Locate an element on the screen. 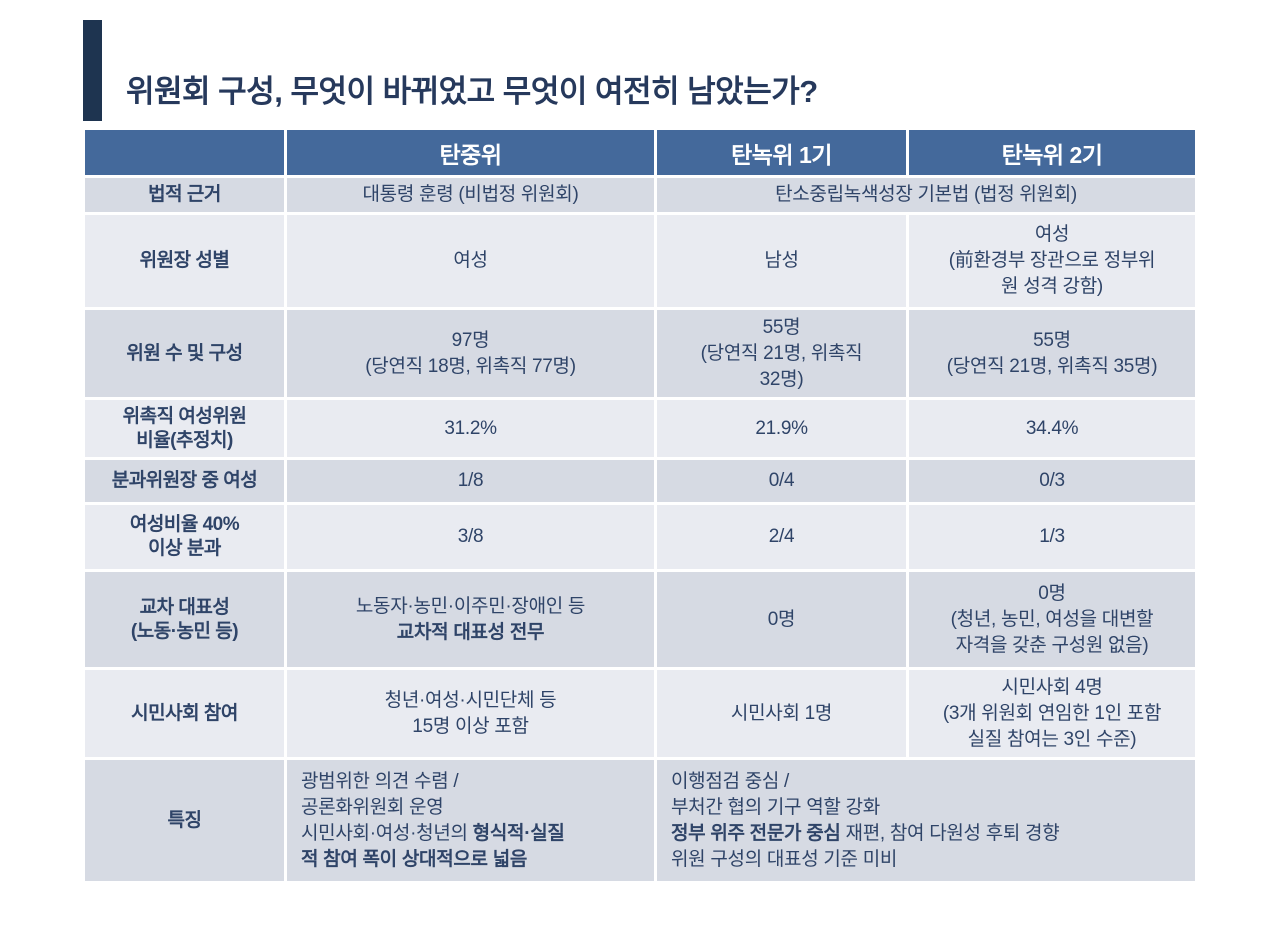 The width and height of the screenshot is (1280, 935). column-header-tanjungwi: 탄중위 is located at coordinates (472, 154).